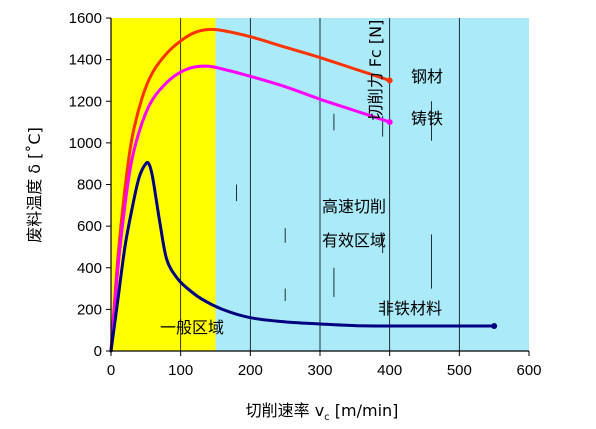  I want to click on y-tick-label-200: 200, so click(89, 309).